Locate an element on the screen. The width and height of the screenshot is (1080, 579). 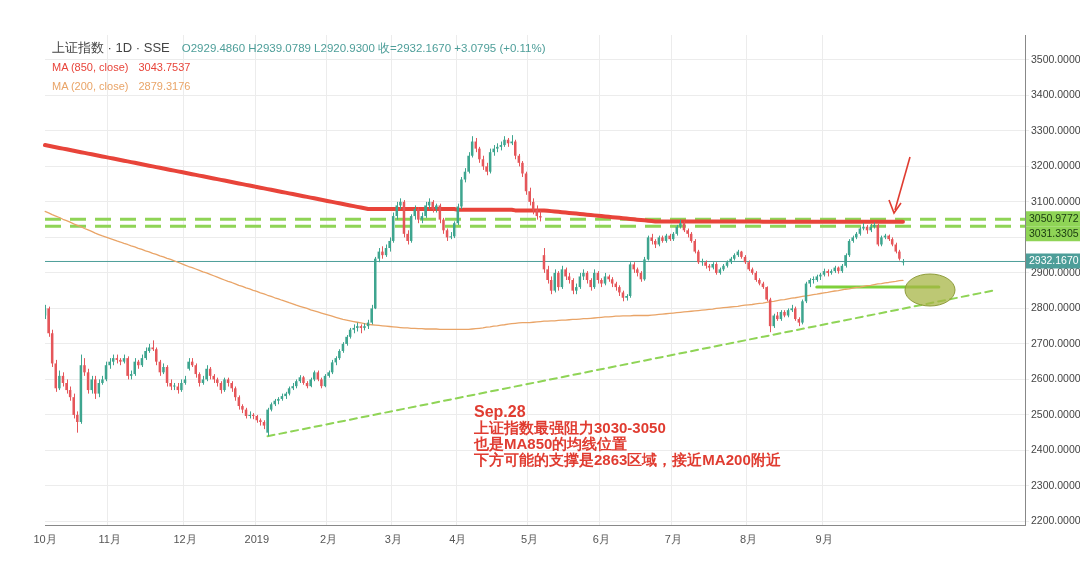
x-tick-label: 7月 is located at coordinates (673, 538).